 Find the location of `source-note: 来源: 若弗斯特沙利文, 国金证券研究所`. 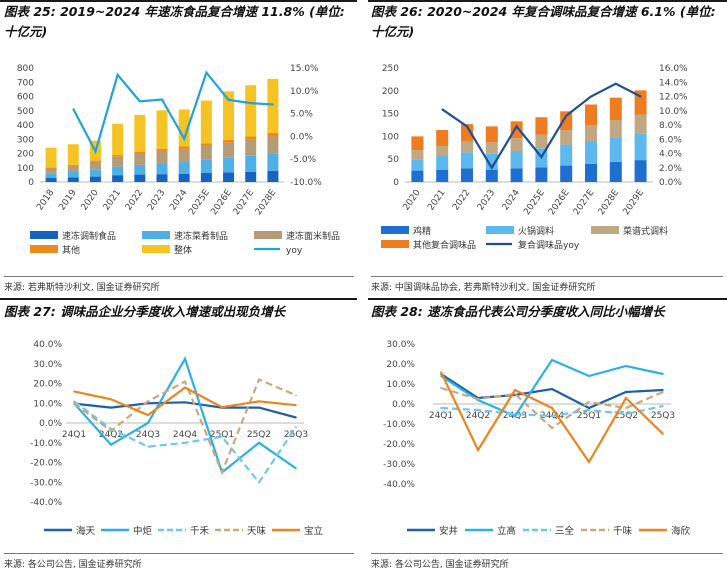

source-note: 来源: 若弗斯特沙利文, 国金证券研究所 is located at coordinates (82, 288).